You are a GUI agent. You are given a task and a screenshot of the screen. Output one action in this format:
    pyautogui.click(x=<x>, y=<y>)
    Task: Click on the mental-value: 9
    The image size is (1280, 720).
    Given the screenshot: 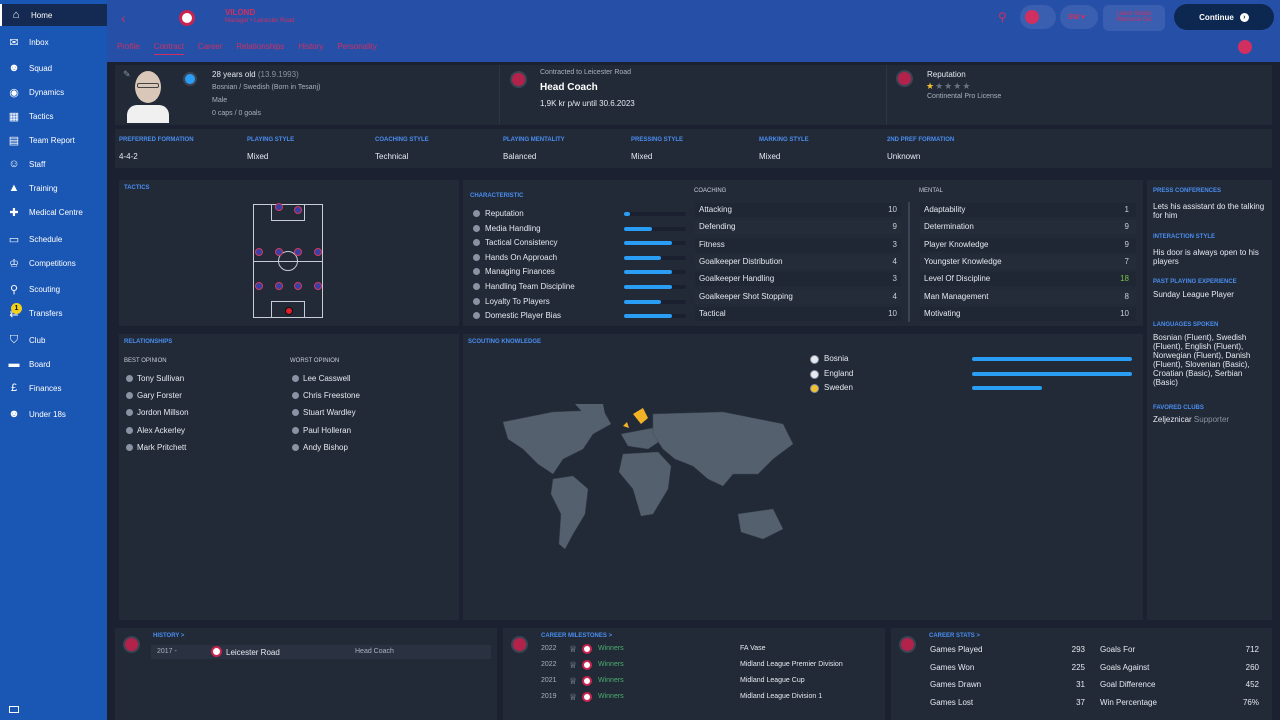 What is the action you would take?
    pyautogui.click(x=1126, y=244)
    